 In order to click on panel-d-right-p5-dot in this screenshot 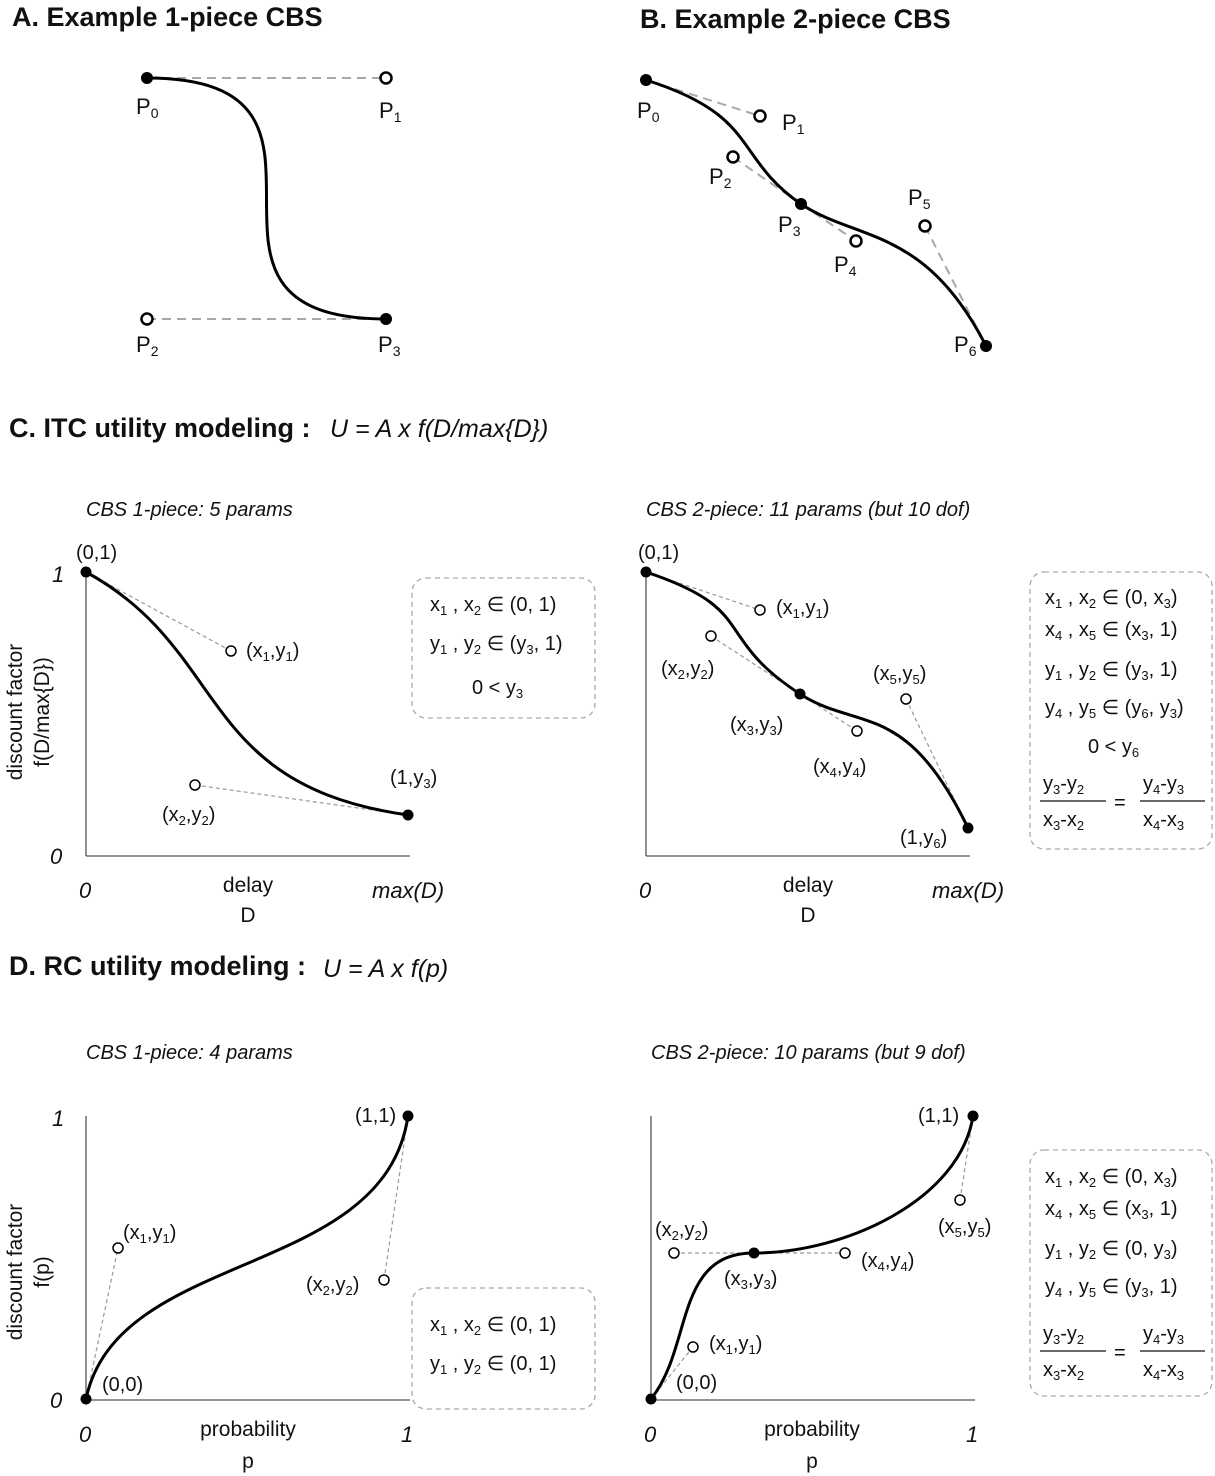, I will do `click(960, 1200)`.